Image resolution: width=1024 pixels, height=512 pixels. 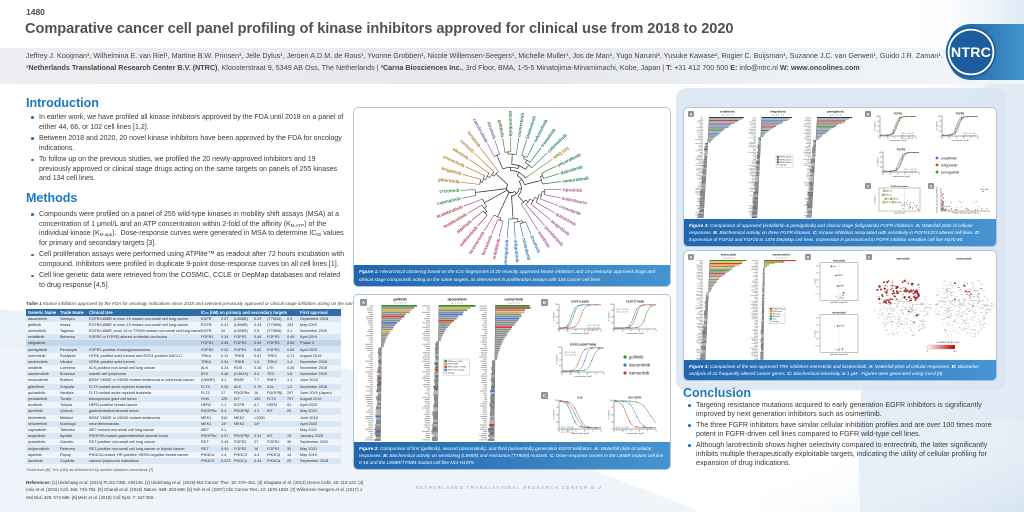 I want to click on svg-text: IC50 = 0.62 nM, so click(x=907, y=139).